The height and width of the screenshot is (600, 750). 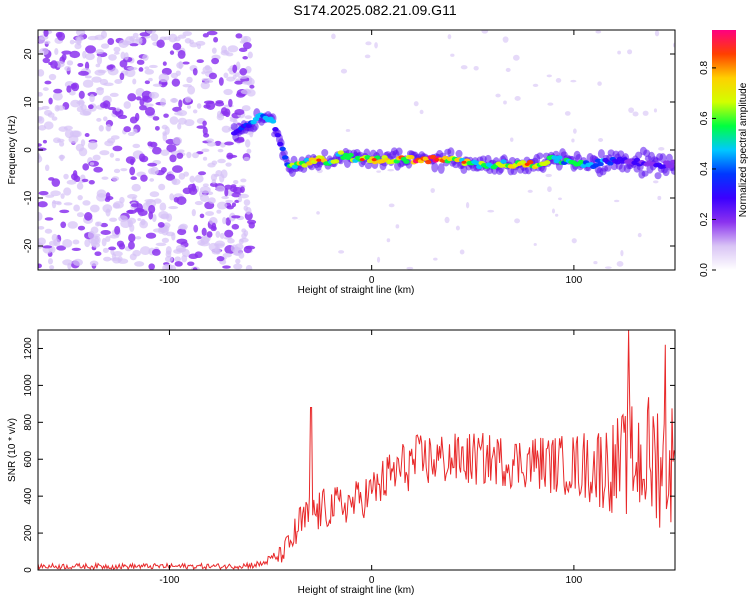 What do you see at coordinates (12, 150) in the screenshot?
I see `spectrogram-y-axis-title: Frequency (Hz)` at bounding box center [12, 150].